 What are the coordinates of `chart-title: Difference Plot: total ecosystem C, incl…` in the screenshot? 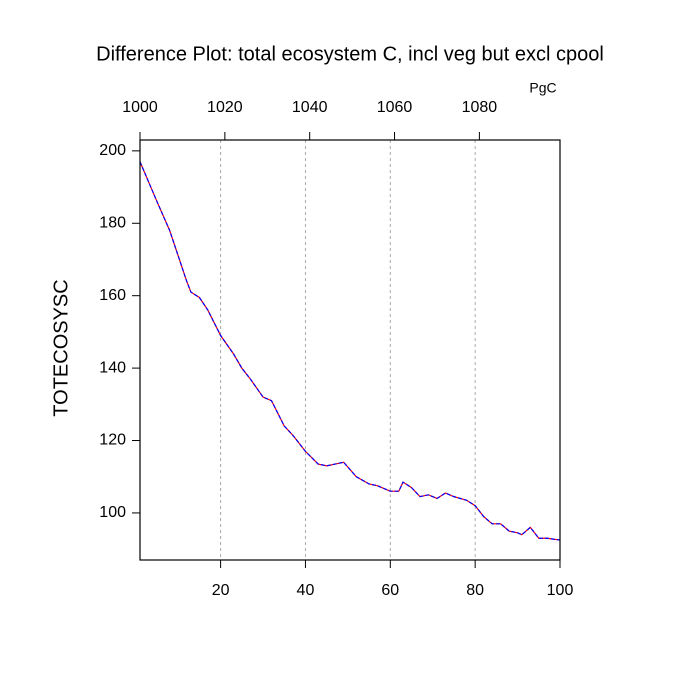 It's located at (350, 54).